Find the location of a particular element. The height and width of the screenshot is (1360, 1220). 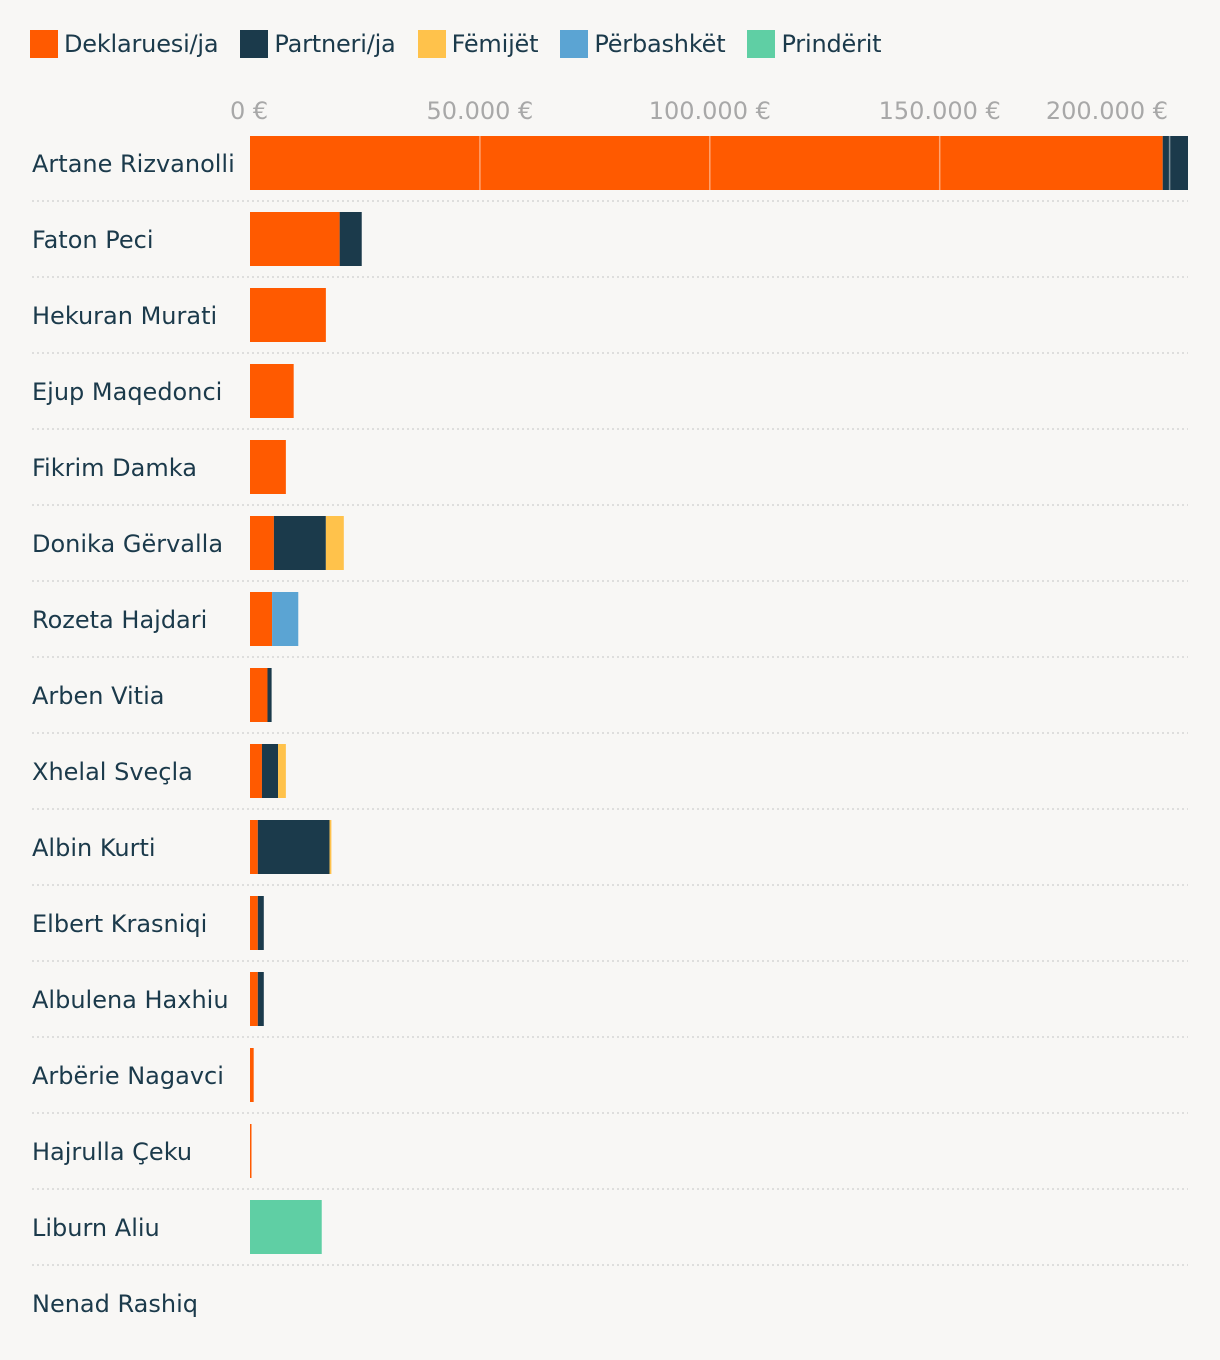

row-label: Xhelal Sveçla is located at coordinates (112, 772).